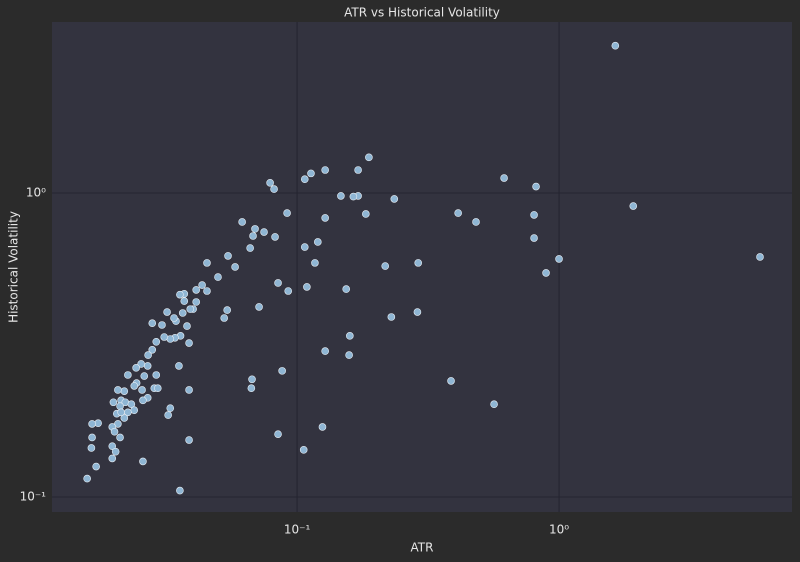 The height and width of the screenshot is (562, 800). What do you see at coordinates (14, 267) in the screenshot?
I see `y-axis-label: Historical Volatility` at bounding box center [14, 267].